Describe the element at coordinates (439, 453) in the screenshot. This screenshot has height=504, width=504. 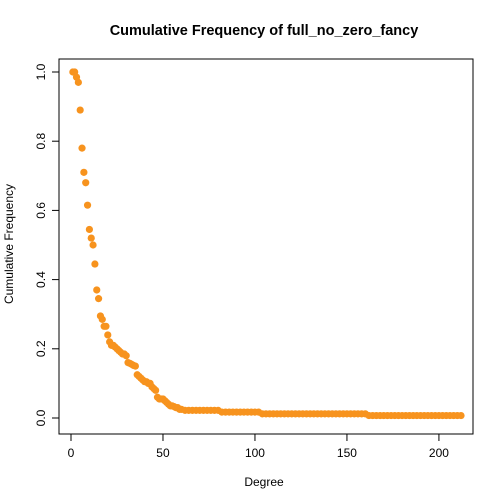
I see `x-tick-label: 200` at that location.